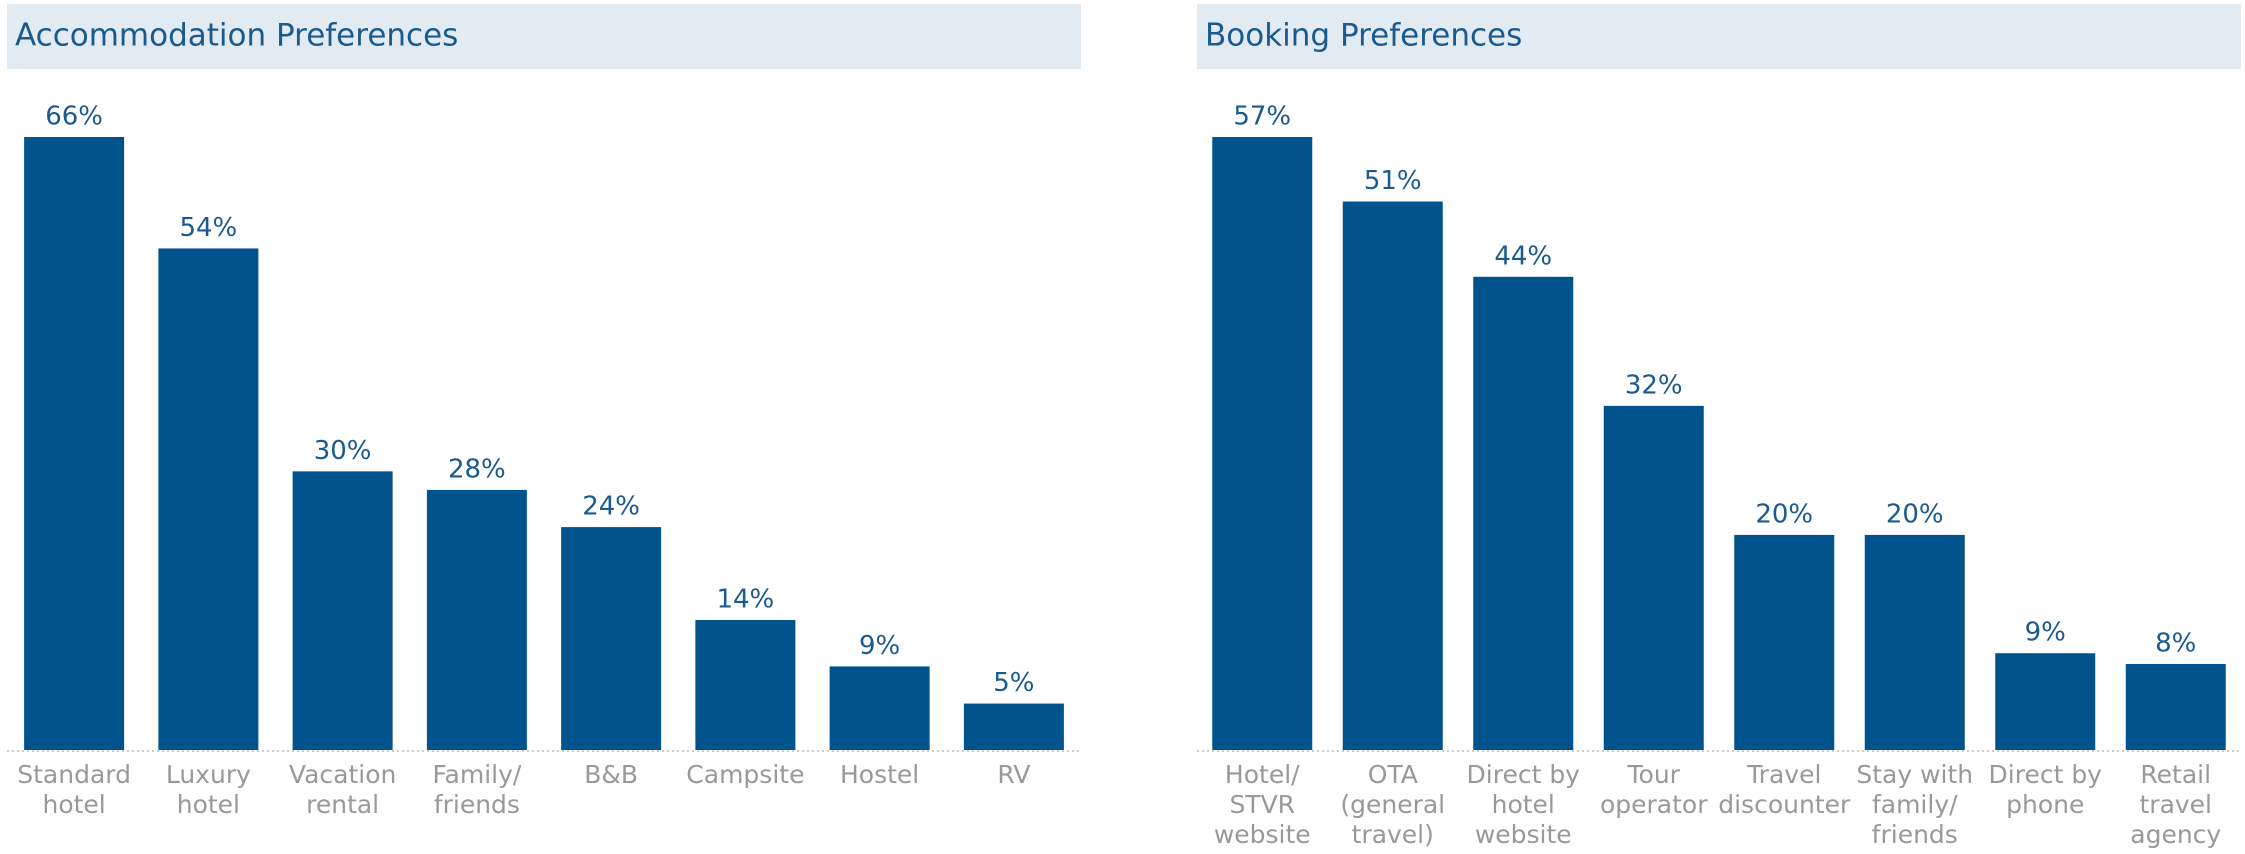  Describe the element at coordinates (477, 469) in the screenshot. I see `value-label: 28%` at that location.